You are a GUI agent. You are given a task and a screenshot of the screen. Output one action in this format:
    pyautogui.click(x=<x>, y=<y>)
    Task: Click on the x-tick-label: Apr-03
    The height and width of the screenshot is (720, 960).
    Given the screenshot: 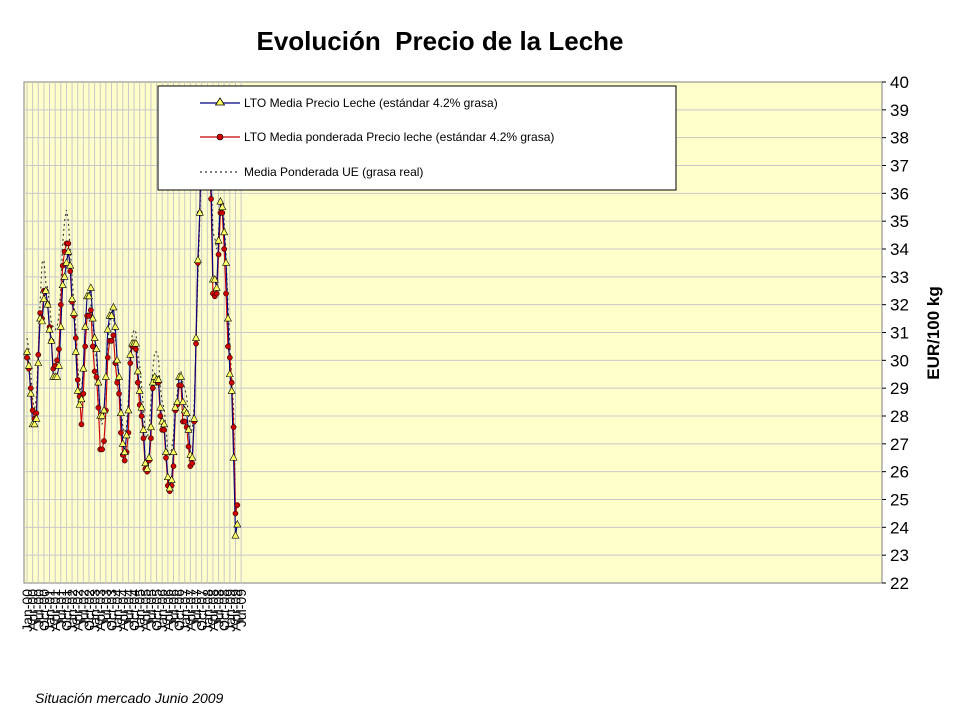 What is the action you would take?
    pyautogui.click(x=100, y=610)
    